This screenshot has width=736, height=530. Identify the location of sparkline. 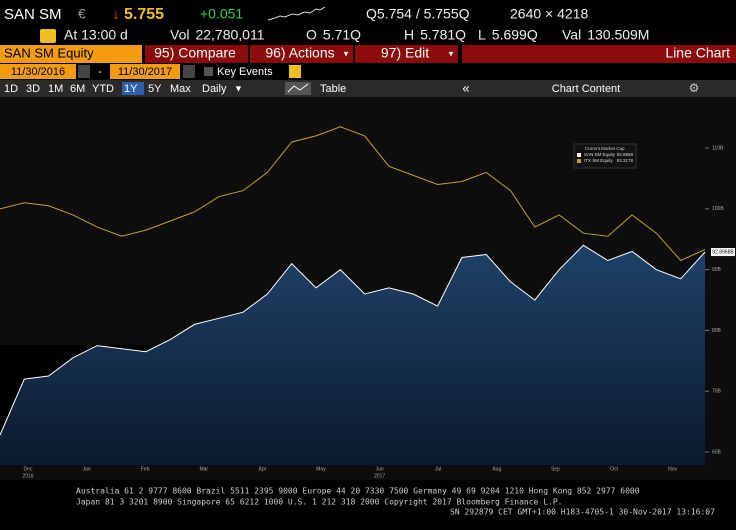
(296, 13).